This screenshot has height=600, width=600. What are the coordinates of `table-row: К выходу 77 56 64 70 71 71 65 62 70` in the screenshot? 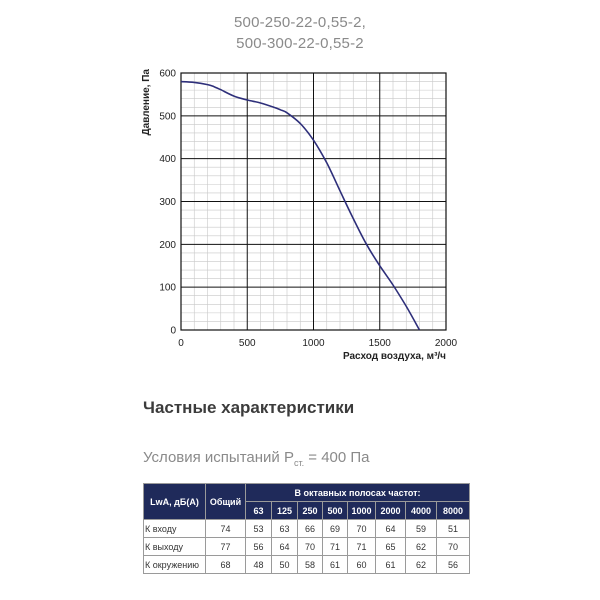 It's located at (306, 546).